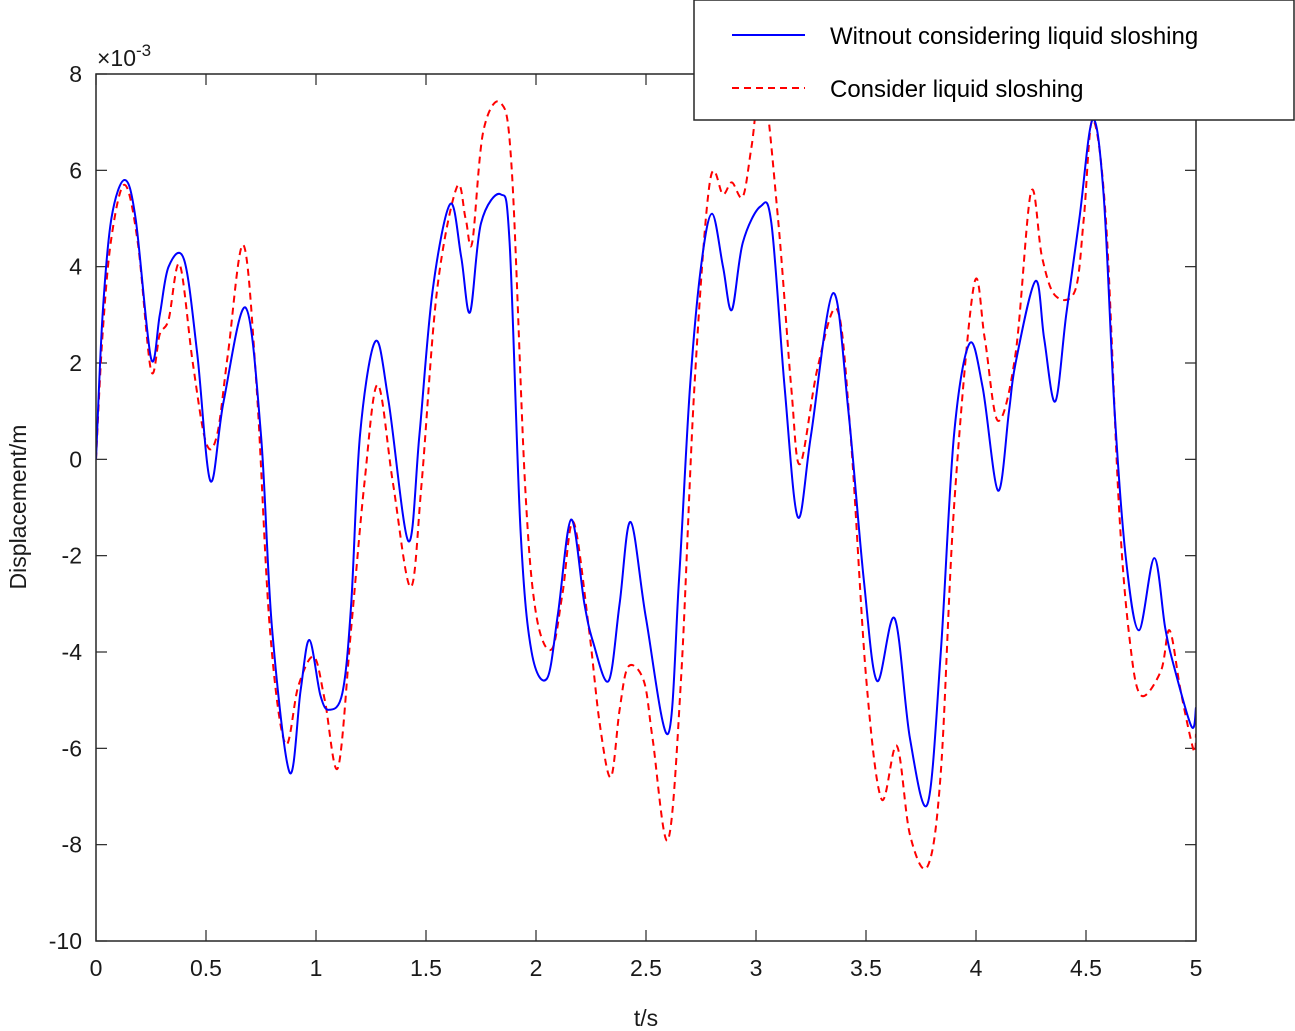 The height and width of the screenshot is (1031, 1295). What do you see at coordinates (75, 363) in the screenshot?
I see `y-tick-label: 2` at bounding box center [75, 363].